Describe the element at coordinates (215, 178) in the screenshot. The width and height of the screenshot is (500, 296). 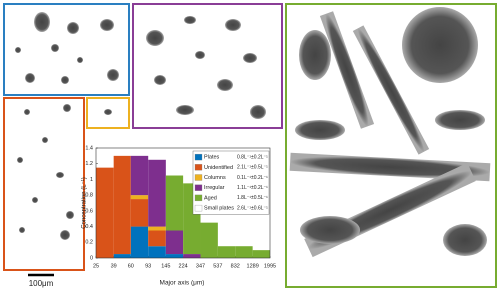
I see `legend-label: Columns` at that location.